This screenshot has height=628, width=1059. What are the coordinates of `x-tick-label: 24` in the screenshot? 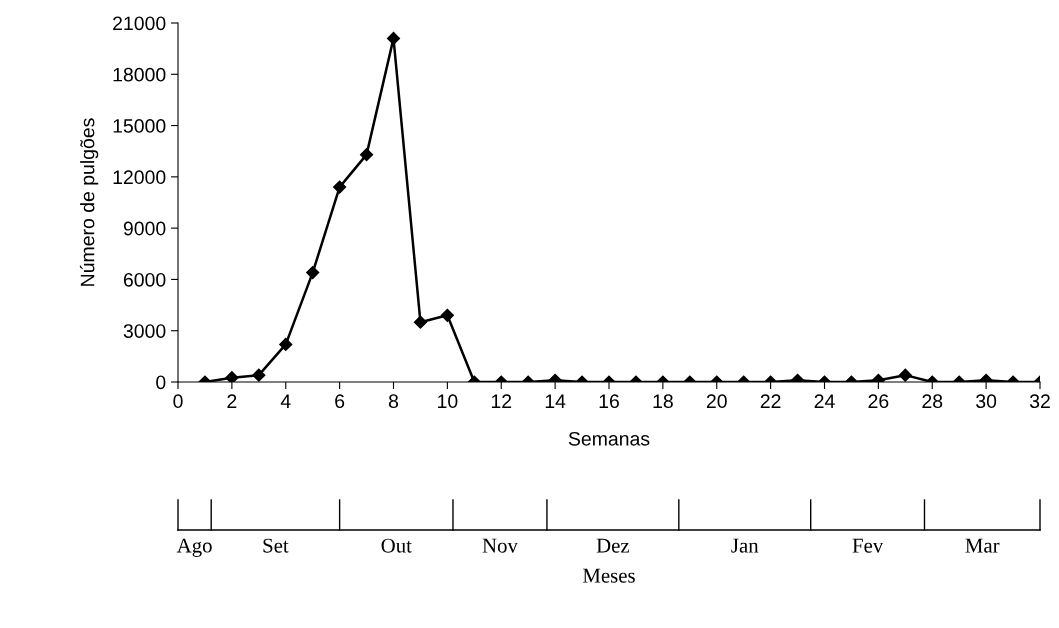 It's located at (824, 401).